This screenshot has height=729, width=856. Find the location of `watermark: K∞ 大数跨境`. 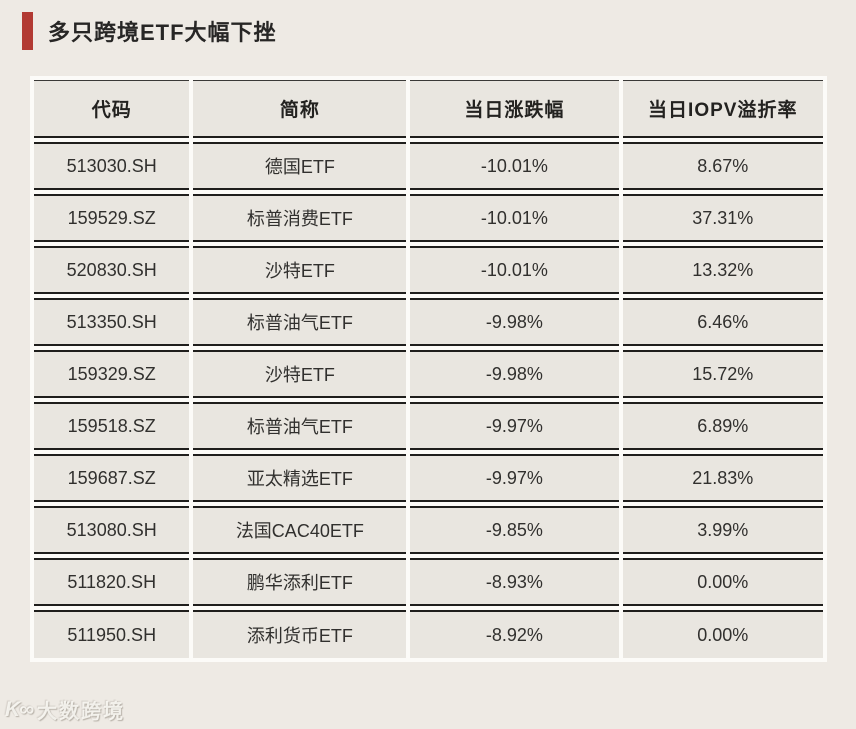

watermark: K∞ 大数跨境 is located at coordinates (65, 709).